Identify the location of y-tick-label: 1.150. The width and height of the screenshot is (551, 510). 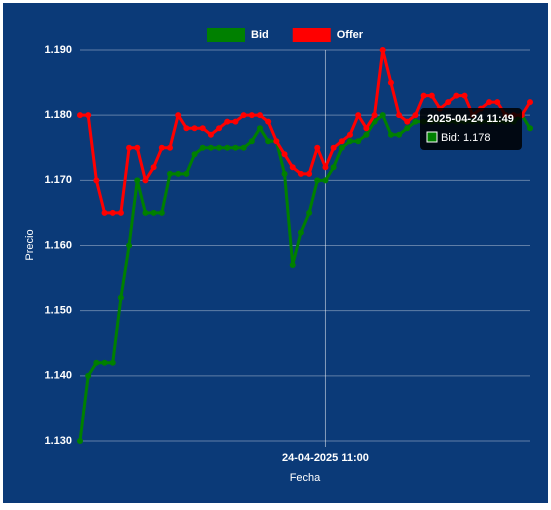
(58, 311).